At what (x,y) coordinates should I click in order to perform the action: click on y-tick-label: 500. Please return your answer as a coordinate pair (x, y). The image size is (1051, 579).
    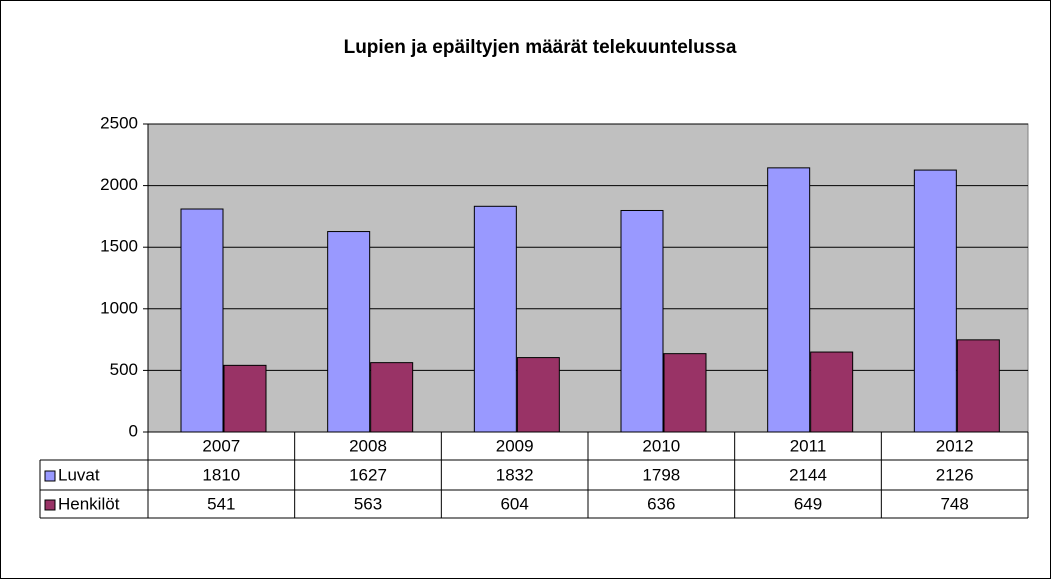
    Looking at the image, I should click on (124, 369).